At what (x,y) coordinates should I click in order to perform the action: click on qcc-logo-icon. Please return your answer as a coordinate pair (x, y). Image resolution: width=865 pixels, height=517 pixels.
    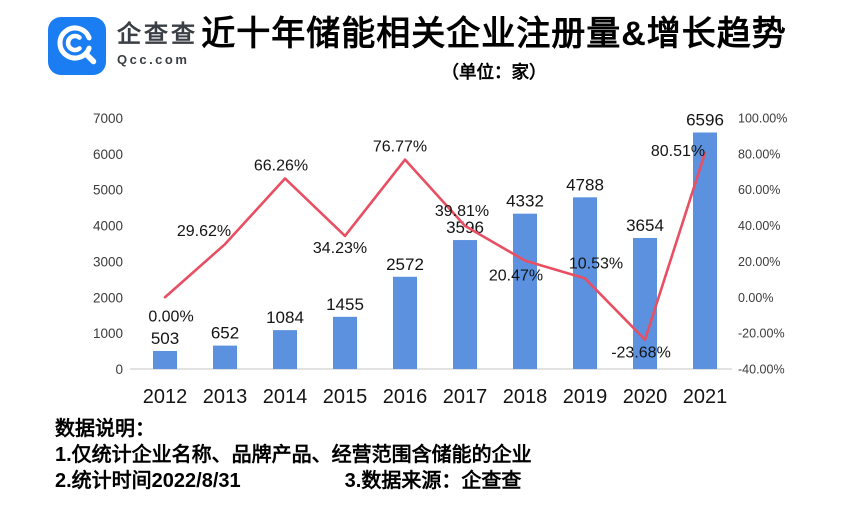
    Looking at the image, I should click on (77, 46).